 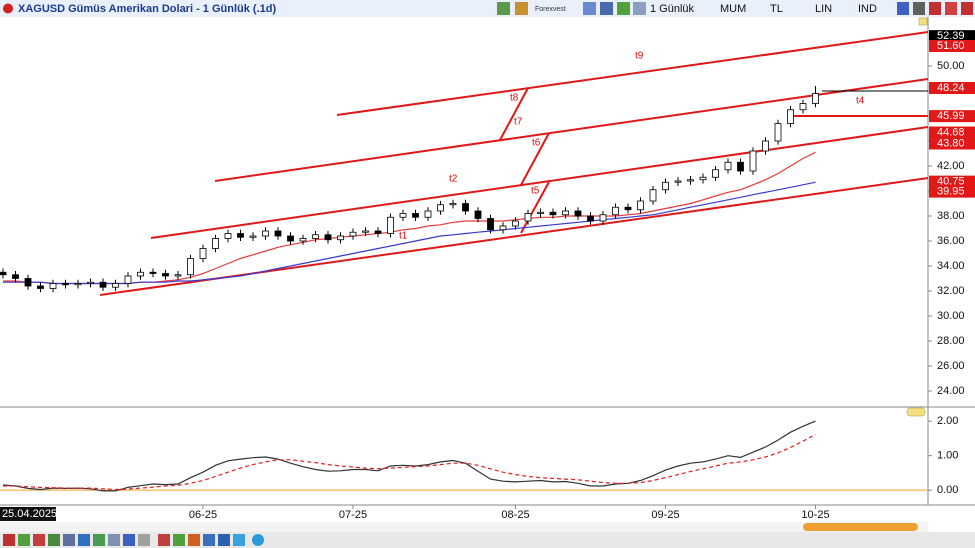 I want to click on toolbar-item: TL, so click(x=776, y=9).